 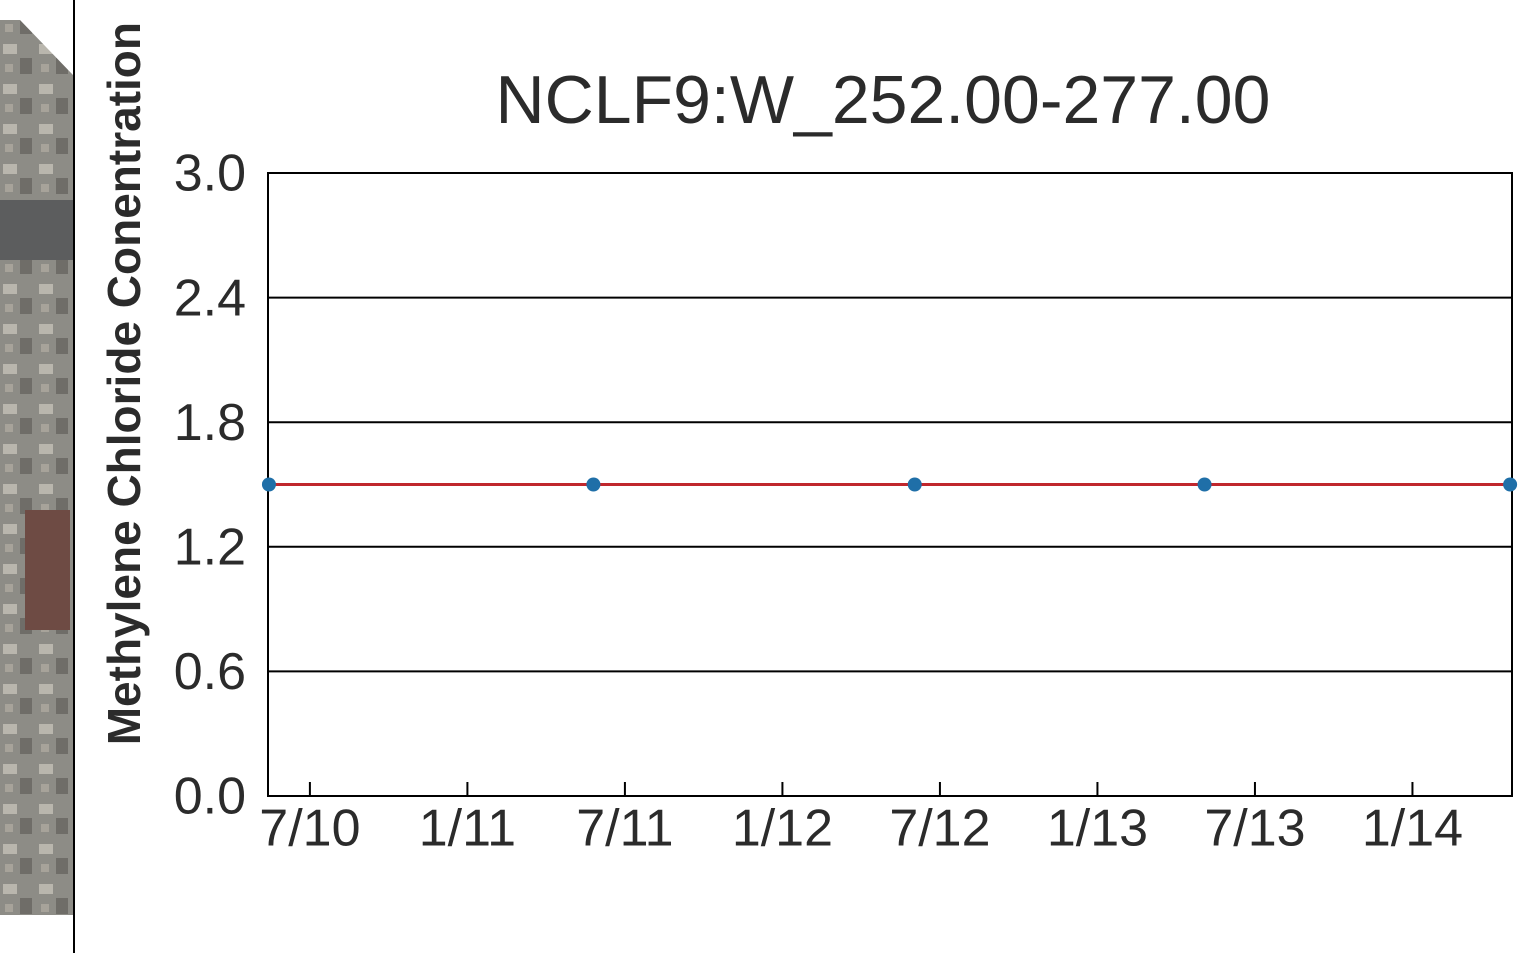 What do you see at coordinates (36, 457) in the screenshot?
I see `map-image` at bounding box center [36, 457].